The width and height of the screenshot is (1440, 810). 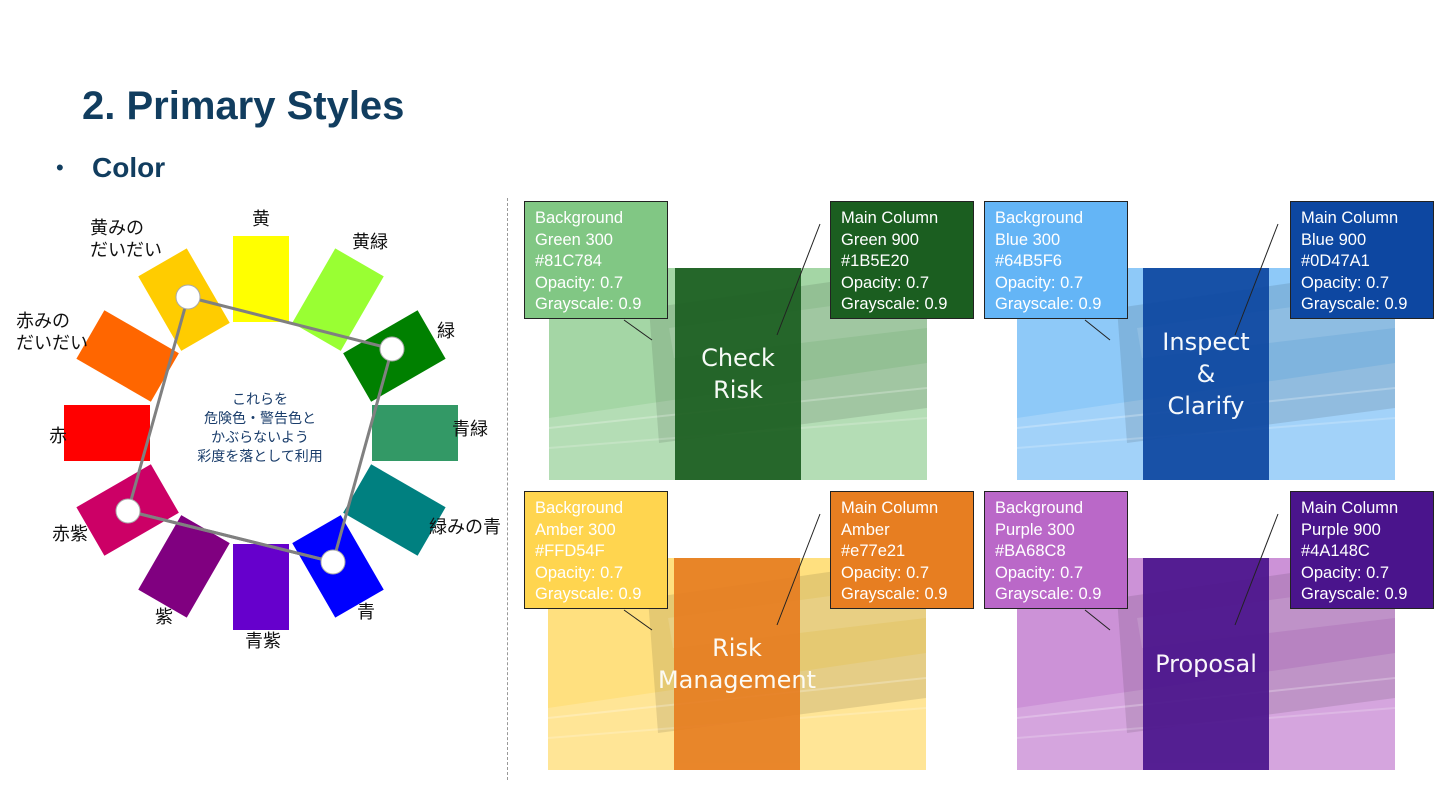 What do you see at coordinates (1335, 551) in the screenshot?
I see `info-line: #4A148C` at bounding box center [1335, 551].